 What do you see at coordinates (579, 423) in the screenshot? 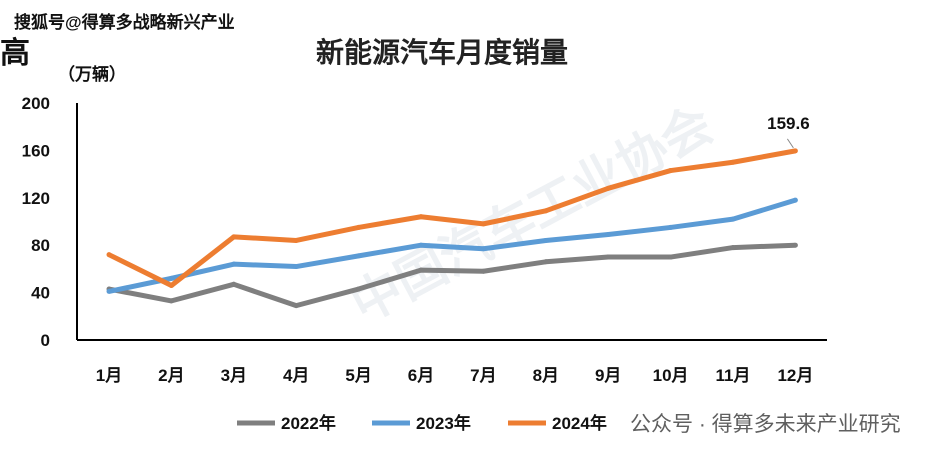
I see `legend-label: 2024年` at bounding box center [579, 423].